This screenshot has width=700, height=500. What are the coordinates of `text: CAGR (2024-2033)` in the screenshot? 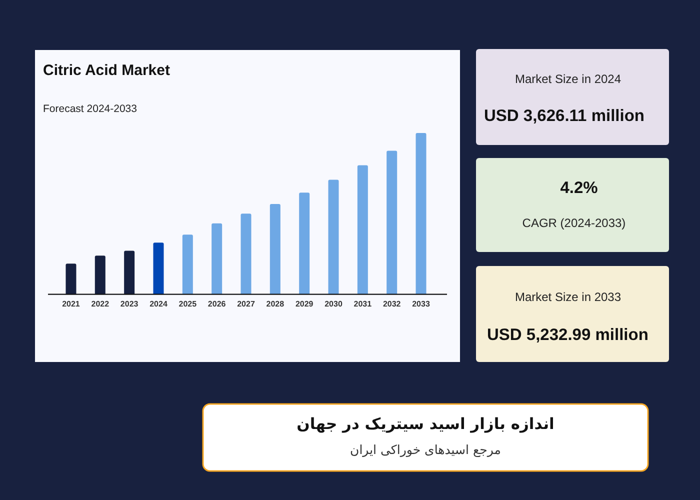 It's located at (574, 223).